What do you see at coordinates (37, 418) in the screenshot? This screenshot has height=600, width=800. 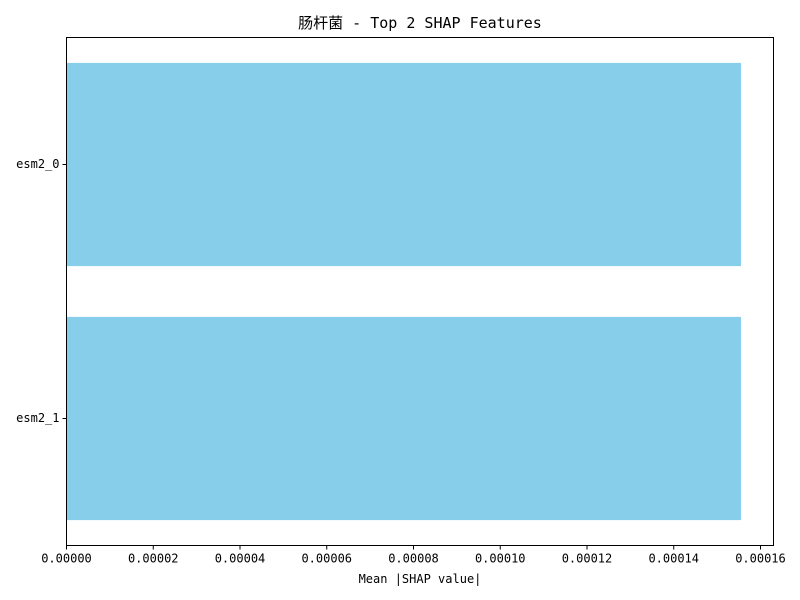 I see `y-tick-label: esm2_1` at bounding box center [37, 418].